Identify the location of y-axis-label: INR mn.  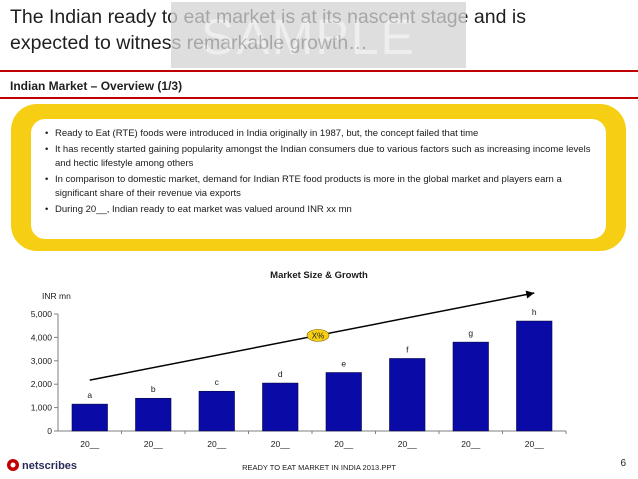
(56, 296).